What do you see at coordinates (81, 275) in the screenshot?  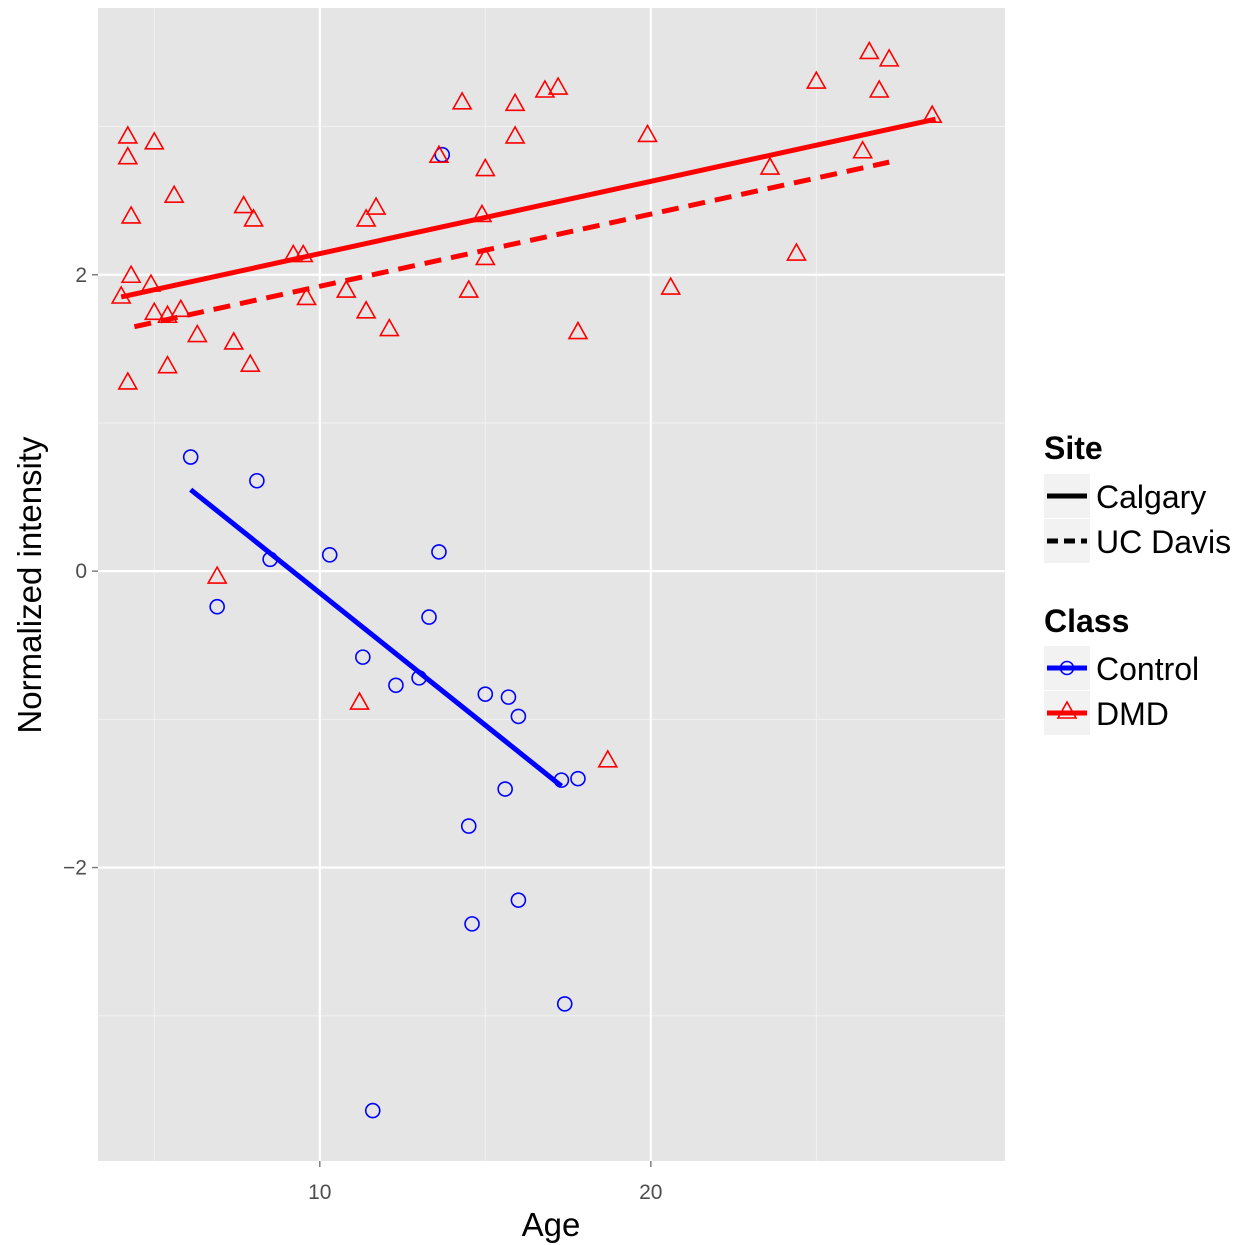 I see `y-tick-label: 2` at bounding box center [81, 275].